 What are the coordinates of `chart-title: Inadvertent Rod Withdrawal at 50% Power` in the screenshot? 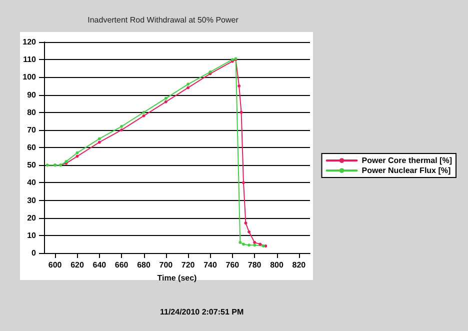 It's located at (163, 20).